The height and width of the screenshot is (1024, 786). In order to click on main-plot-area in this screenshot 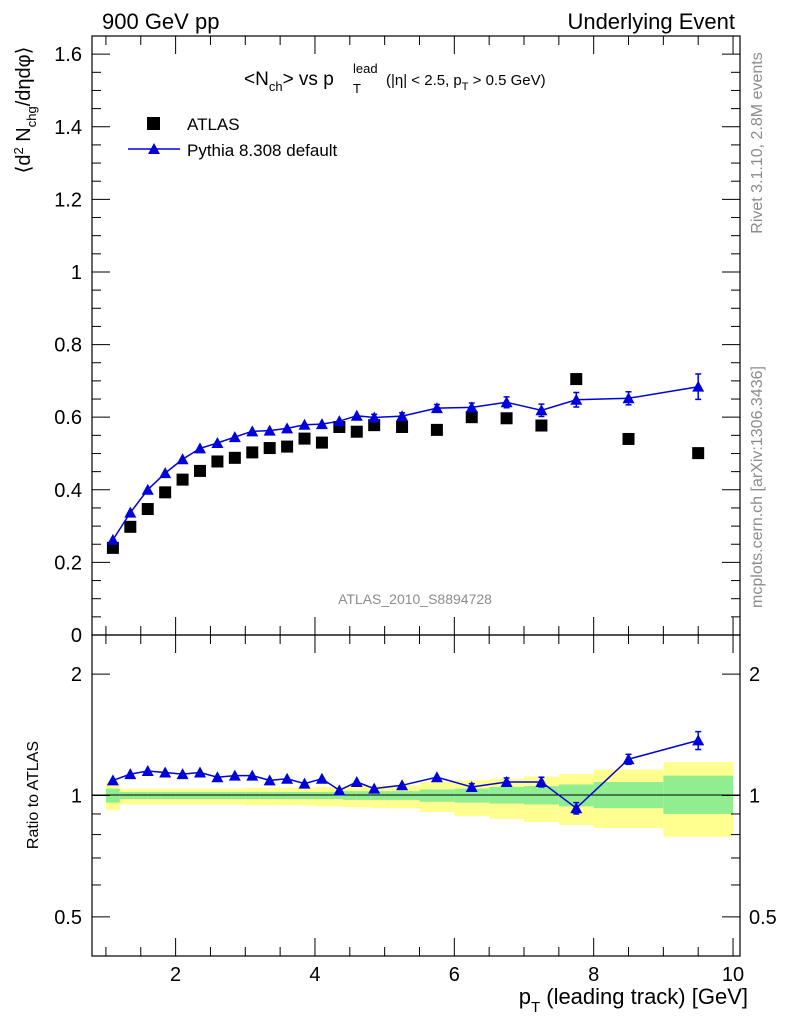, I will do `click(405, 463)`.